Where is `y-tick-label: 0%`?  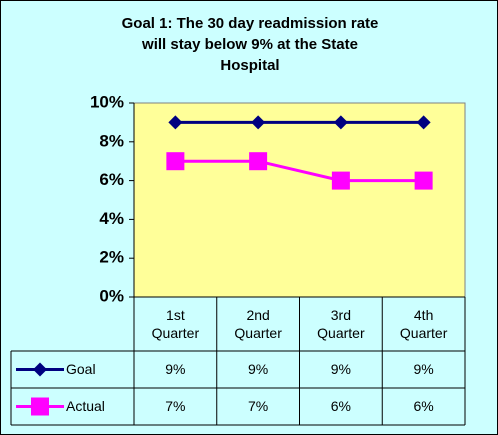
y-tick-label: 0% is located at coordinates (111, 295).